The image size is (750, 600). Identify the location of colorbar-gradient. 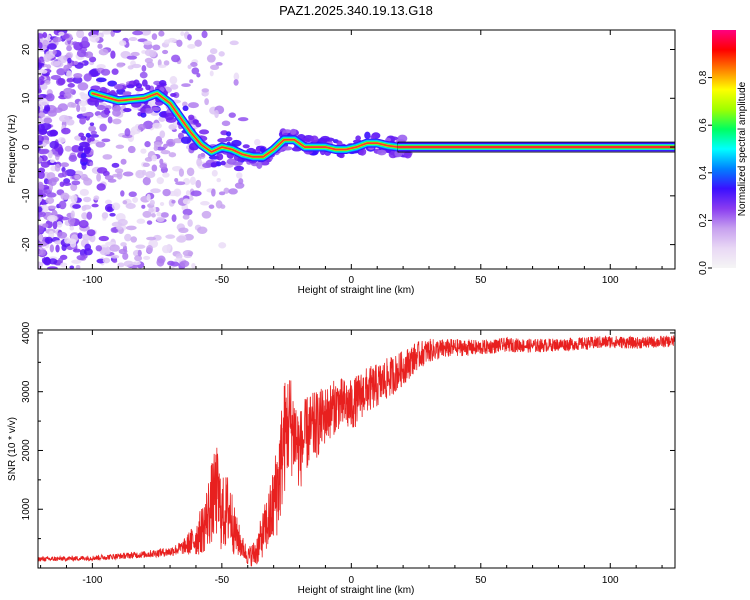
(724, 149).